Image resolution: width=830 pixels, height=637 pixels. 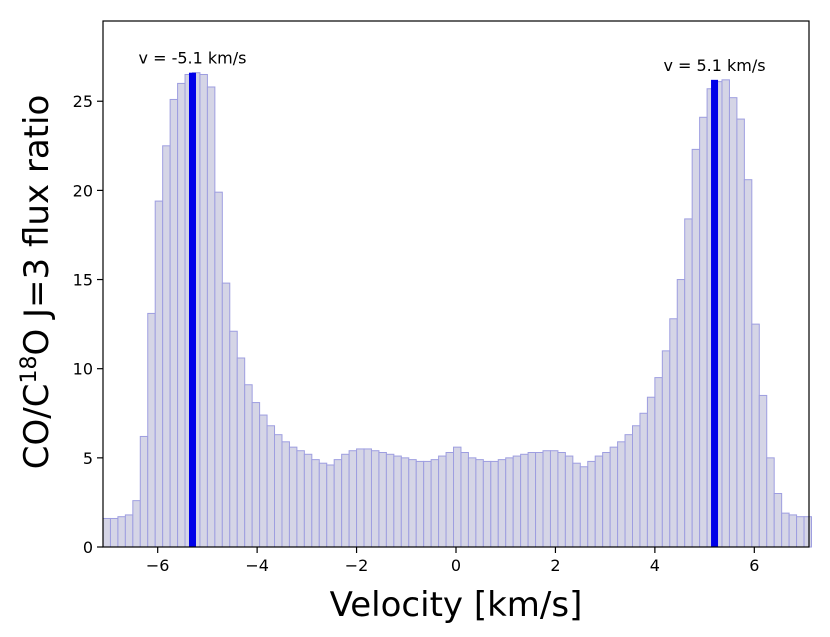 I want to click on velocity-marker-label: v = 5.1 km/s, so click(x=714, y=65).